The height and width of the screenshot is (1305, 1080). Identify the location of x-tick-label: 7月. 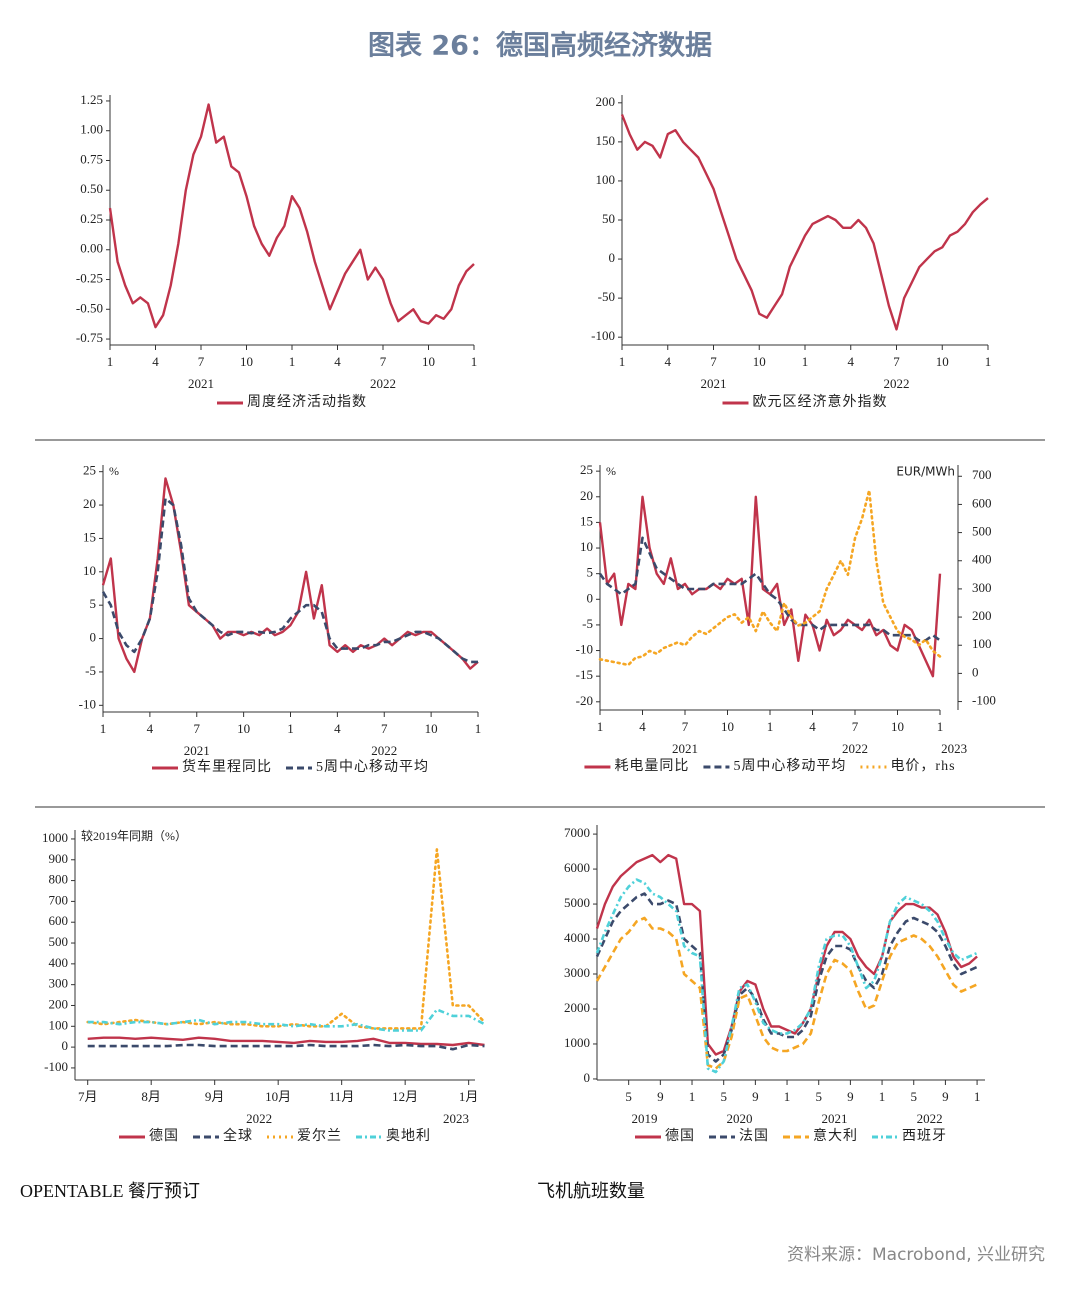
(88, 1096).